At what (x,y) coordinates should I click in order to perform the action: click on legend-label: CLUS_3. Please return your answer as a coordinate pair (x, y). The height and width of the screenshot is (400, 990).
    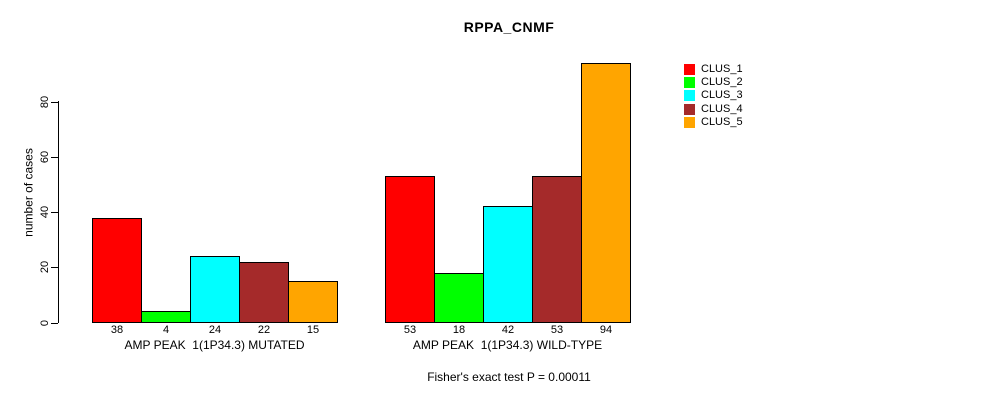
    Looking at the image, I should click on (722, 95).